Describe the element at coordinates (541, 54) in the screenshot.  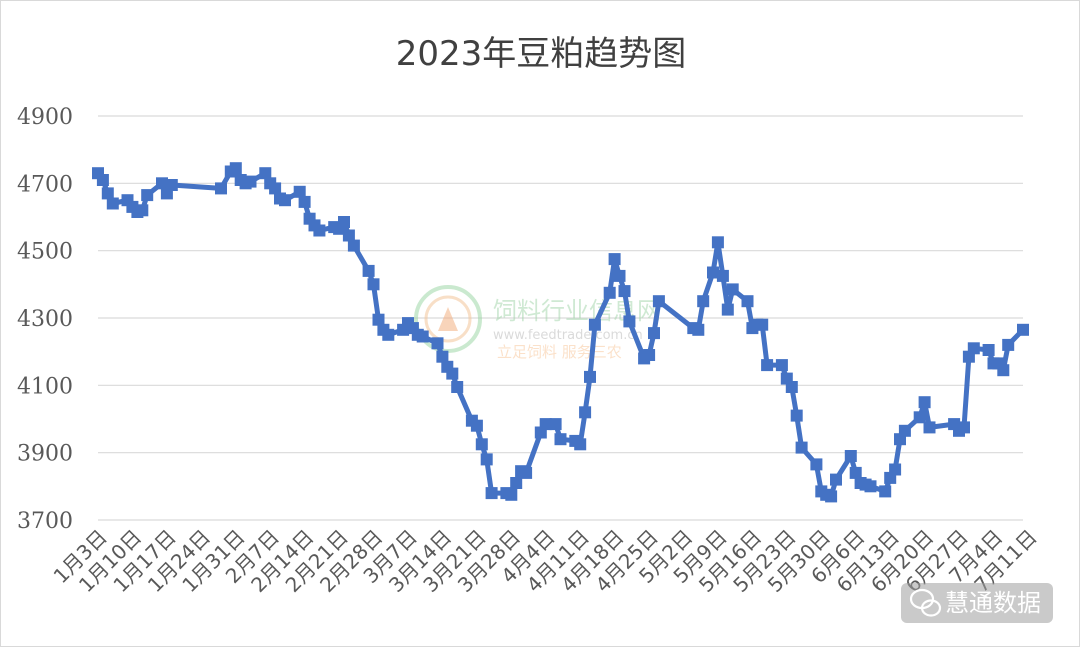
I see `chart-title: 2023年豆粕趋势图` at that location.